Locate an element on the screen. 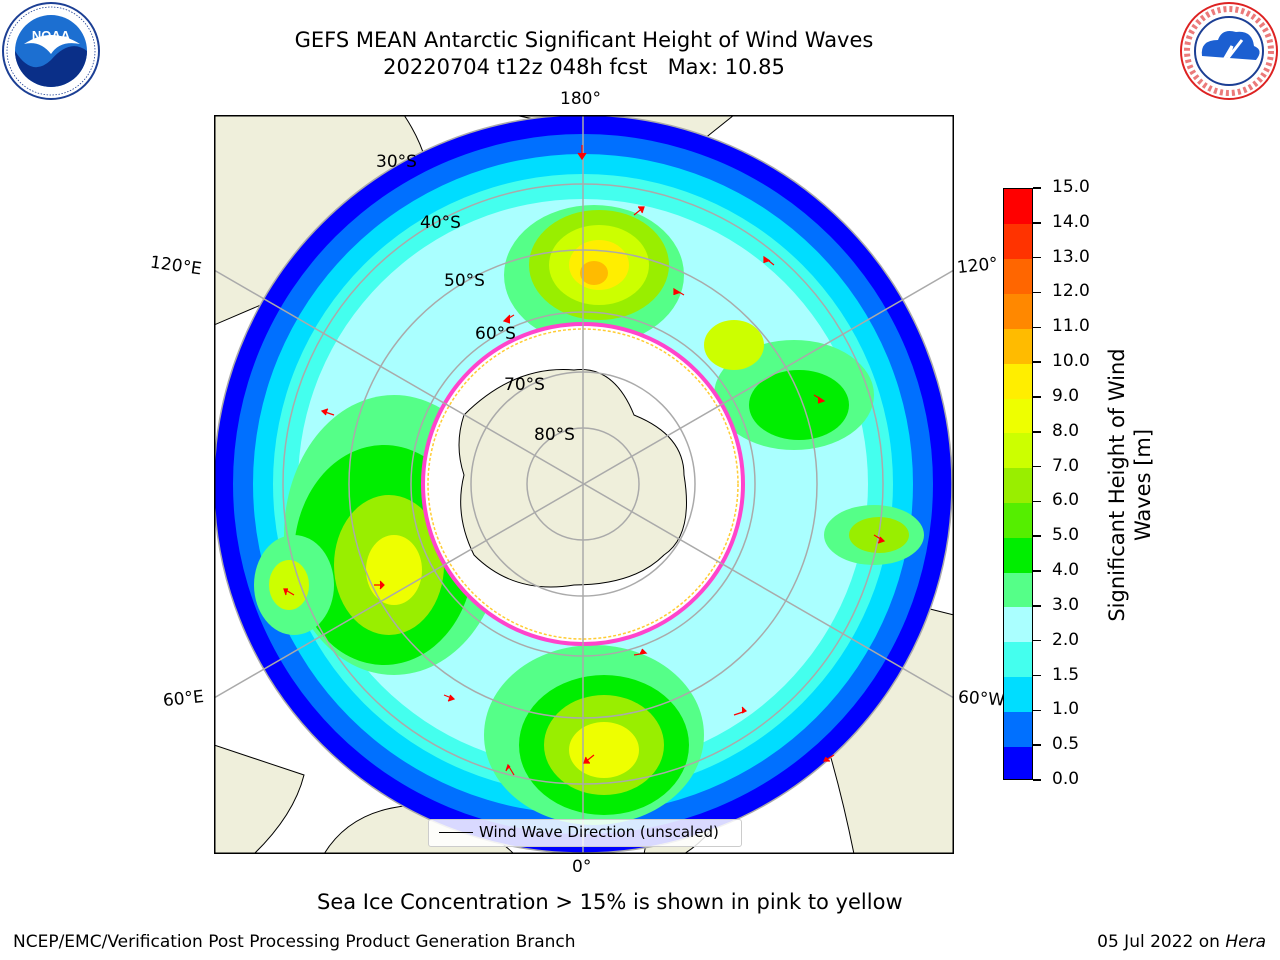 The height and width of the screenshot is (960, 1280). svg-text: NOAA is located at coordinates (51, 35).